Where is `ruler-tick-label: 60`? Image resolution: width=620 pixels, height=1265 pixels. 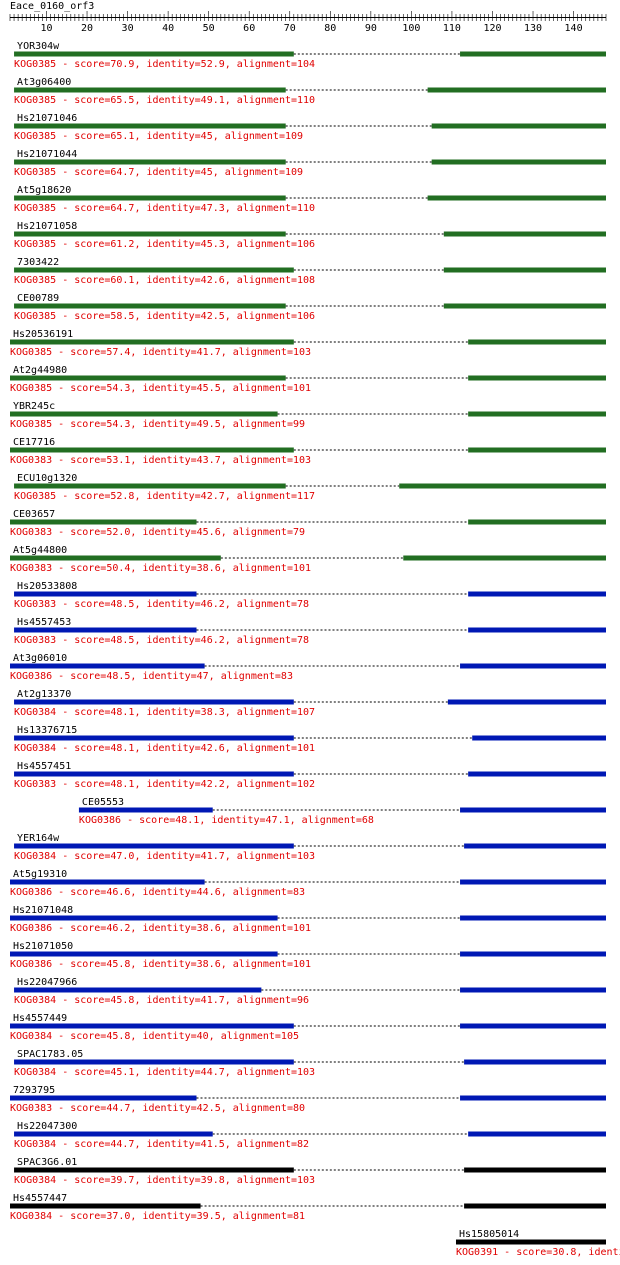
ruler-tick-label: 60 is located at coordinates (249, 28).